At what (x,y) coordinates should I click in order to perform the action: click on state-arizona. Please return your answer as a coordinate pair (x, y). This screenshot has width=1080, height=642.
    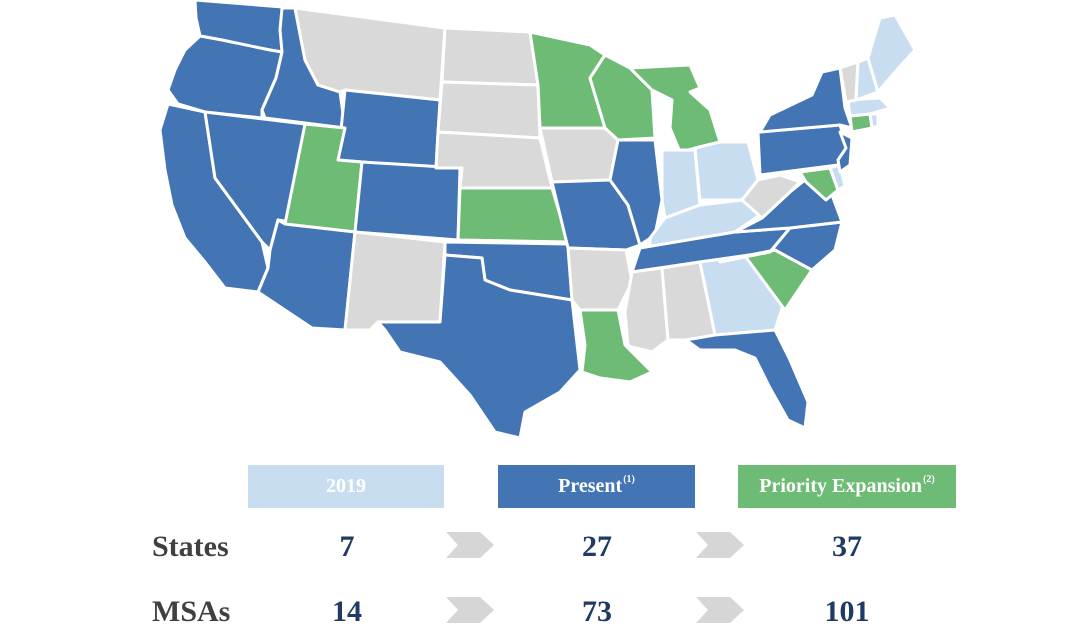
    Looking at the image, I should click on (306, 275).